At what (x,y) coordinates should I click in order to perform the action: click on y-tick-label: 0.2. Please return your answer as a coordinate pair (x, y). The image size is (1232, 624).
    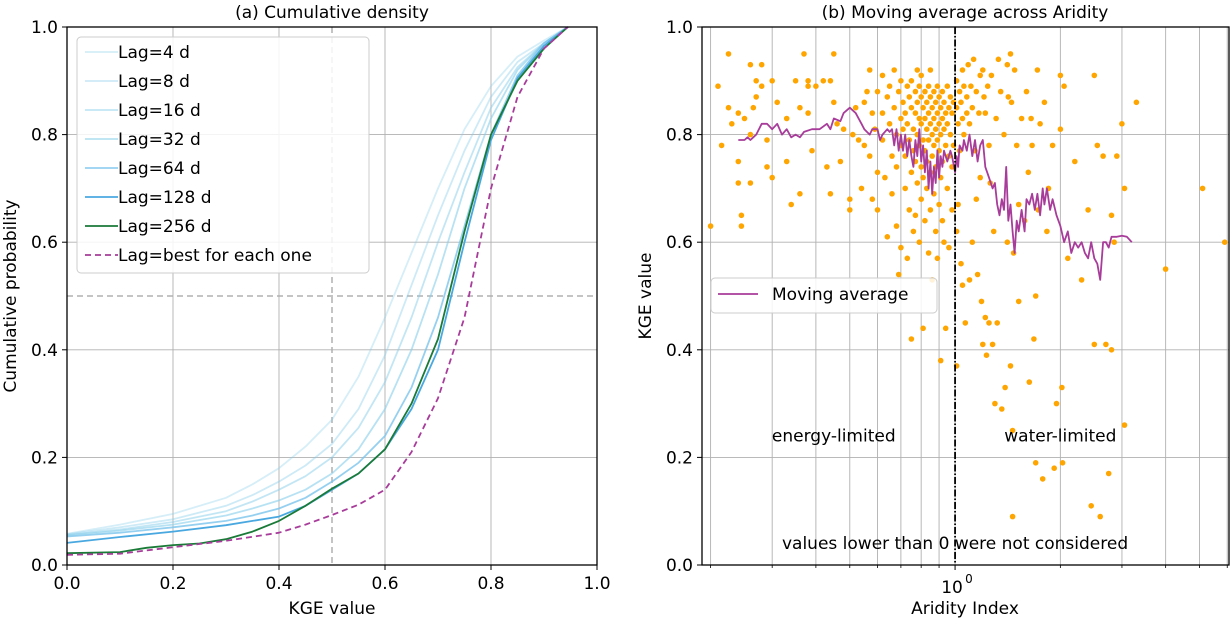
    Looking at the image, I should click on (44, 458).